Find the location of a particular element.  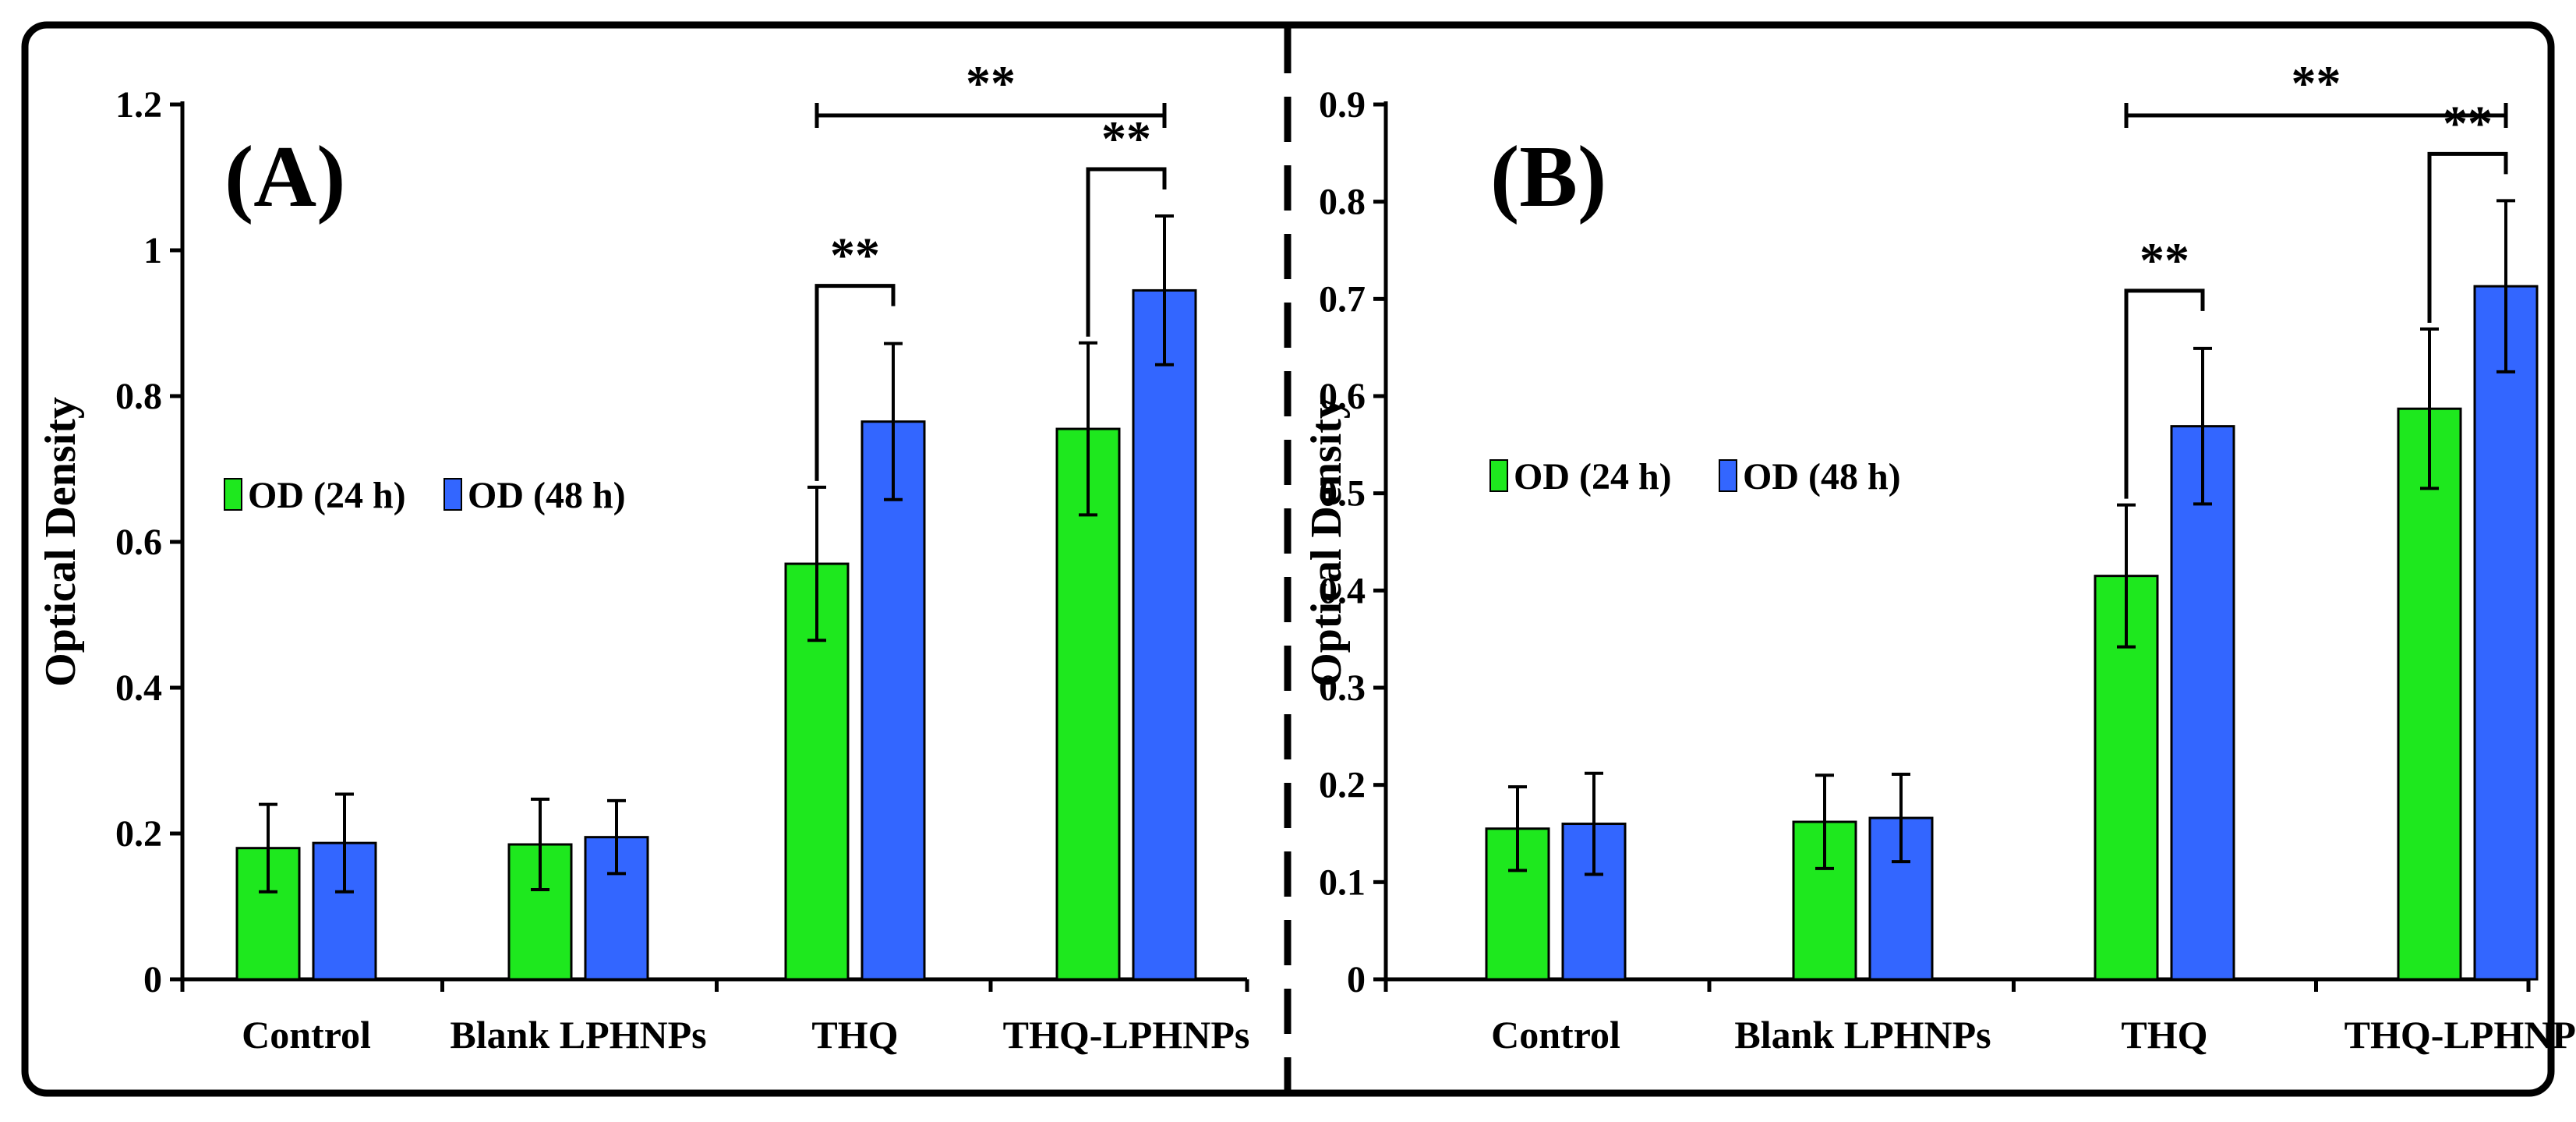

y-tick-label: 0.7 is located at coordinates (1342, 299).